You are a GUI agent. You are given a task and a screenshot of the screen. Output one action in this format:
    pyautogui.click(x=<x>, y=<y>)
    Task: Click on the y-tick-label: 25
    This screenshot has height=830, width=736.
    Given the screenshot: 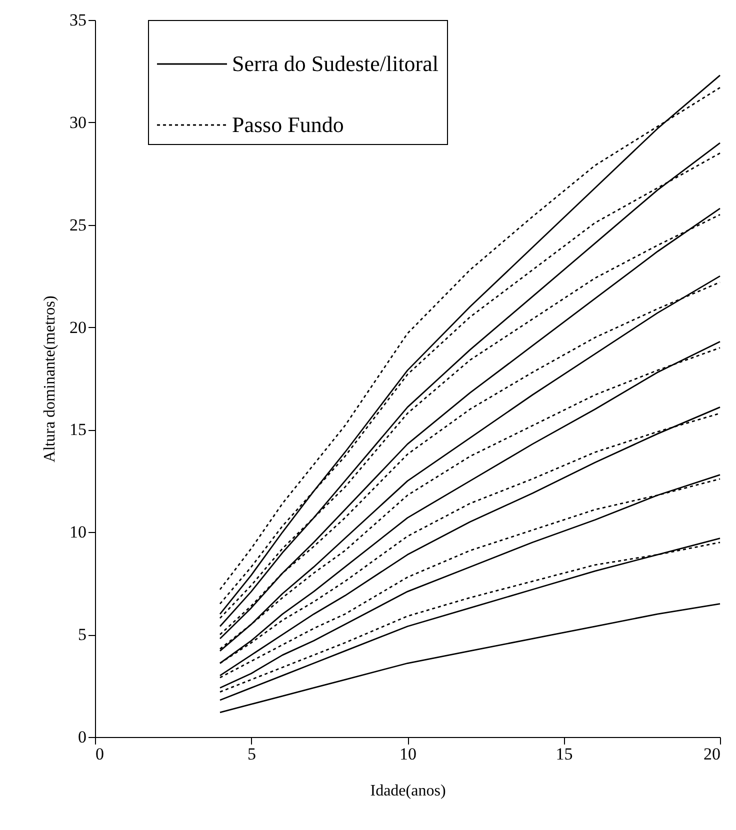 What is the action you would take?
    pyautogui.click(x=78, y=224)
    